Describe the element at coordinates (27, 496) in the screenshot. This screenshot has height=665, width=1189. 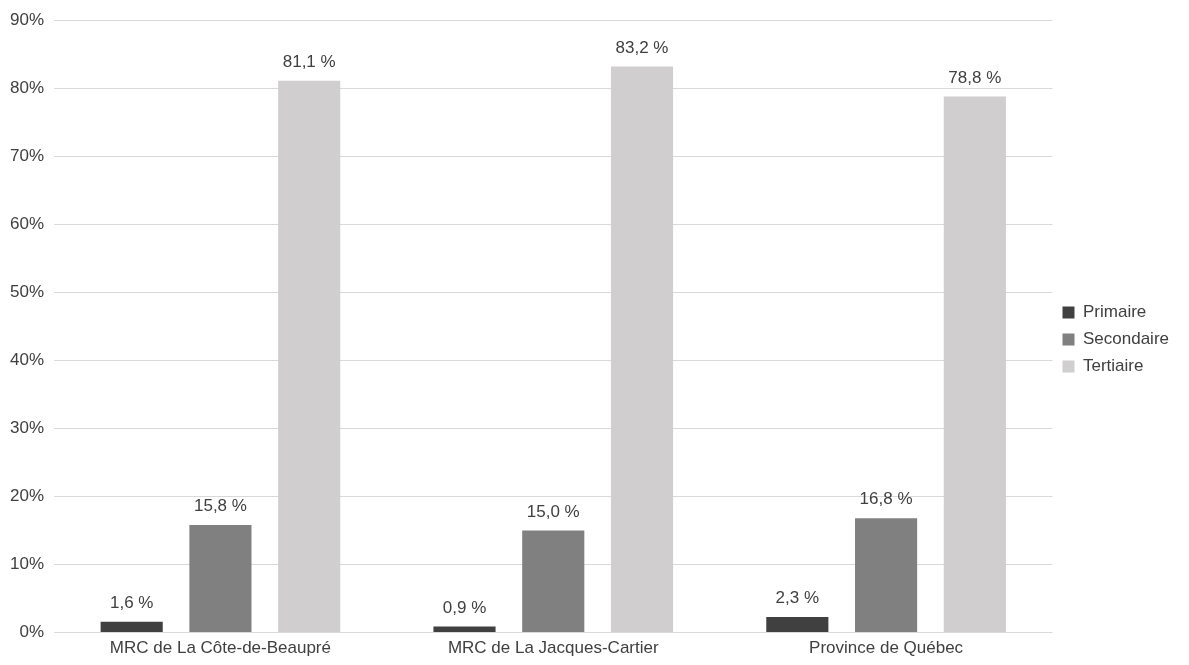
I see `y-tick-label: 20%` at that location.